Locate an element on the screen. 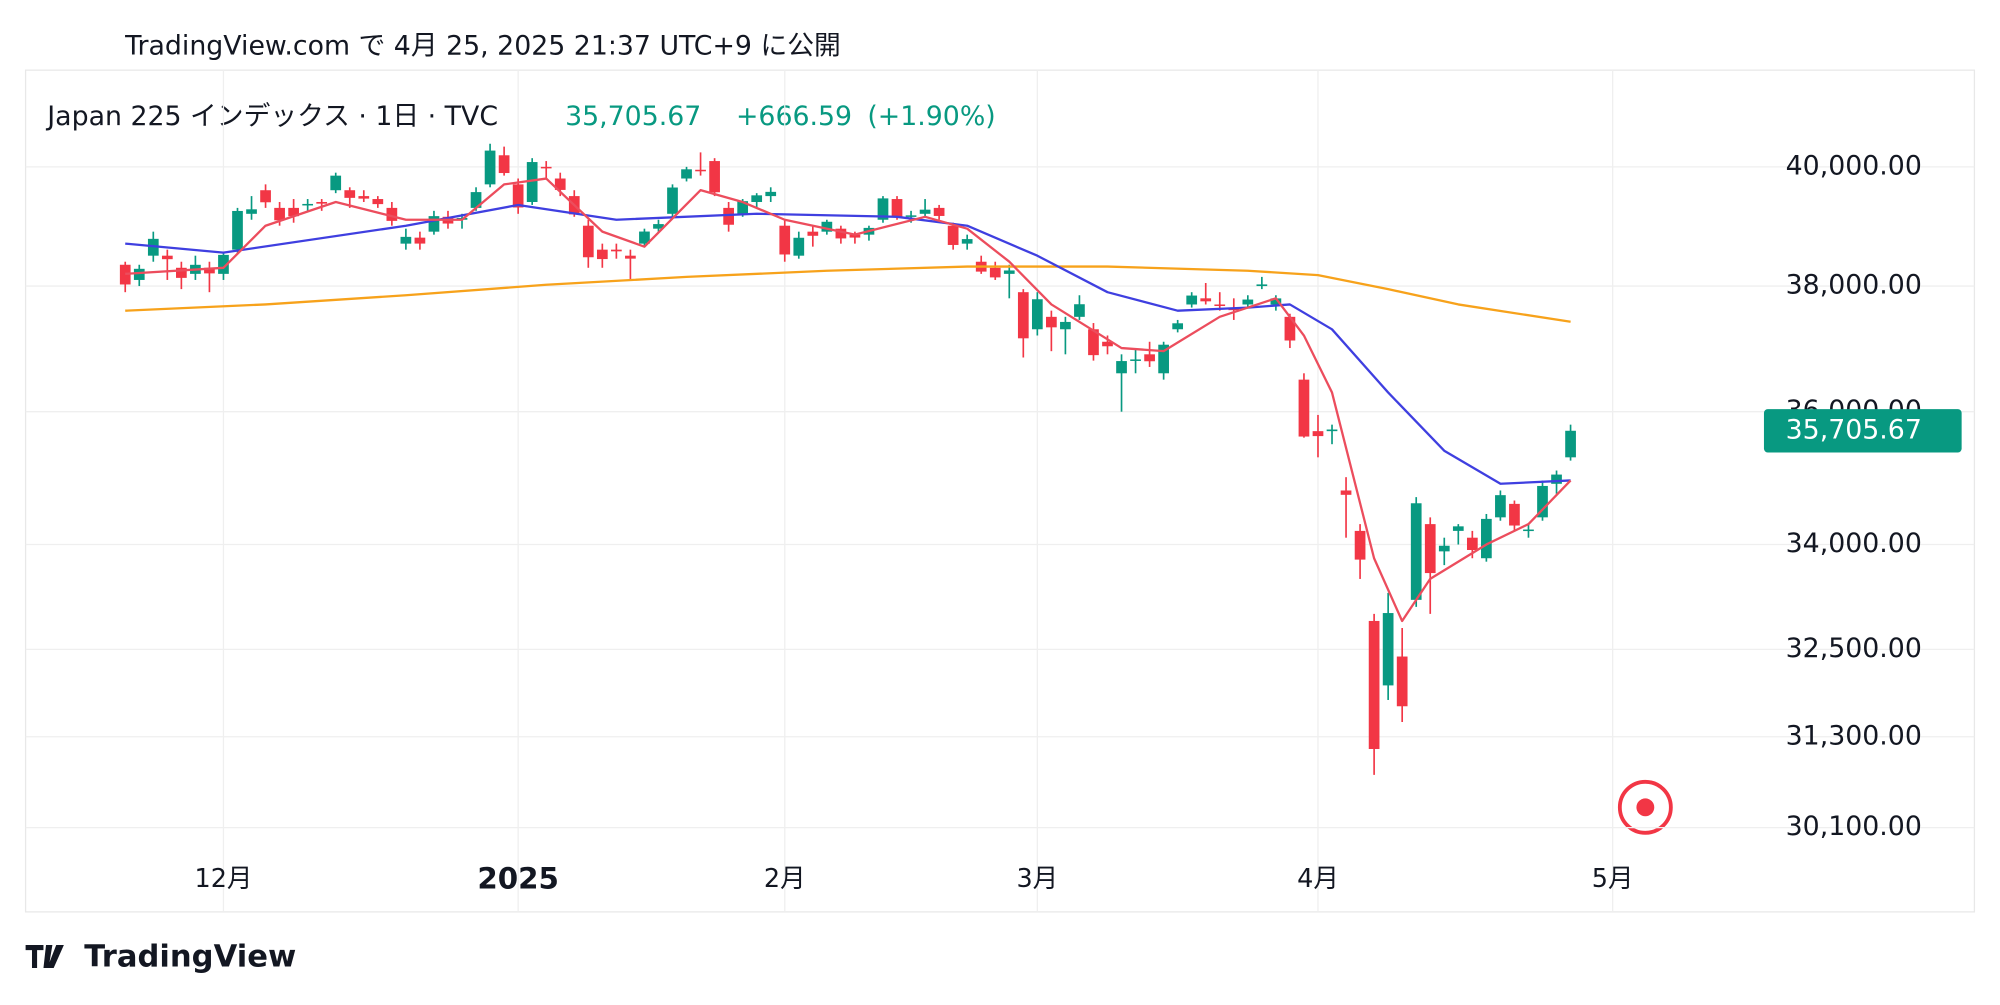  y-tick-label: 34,000.00 is located at coordinates (1854, 543).